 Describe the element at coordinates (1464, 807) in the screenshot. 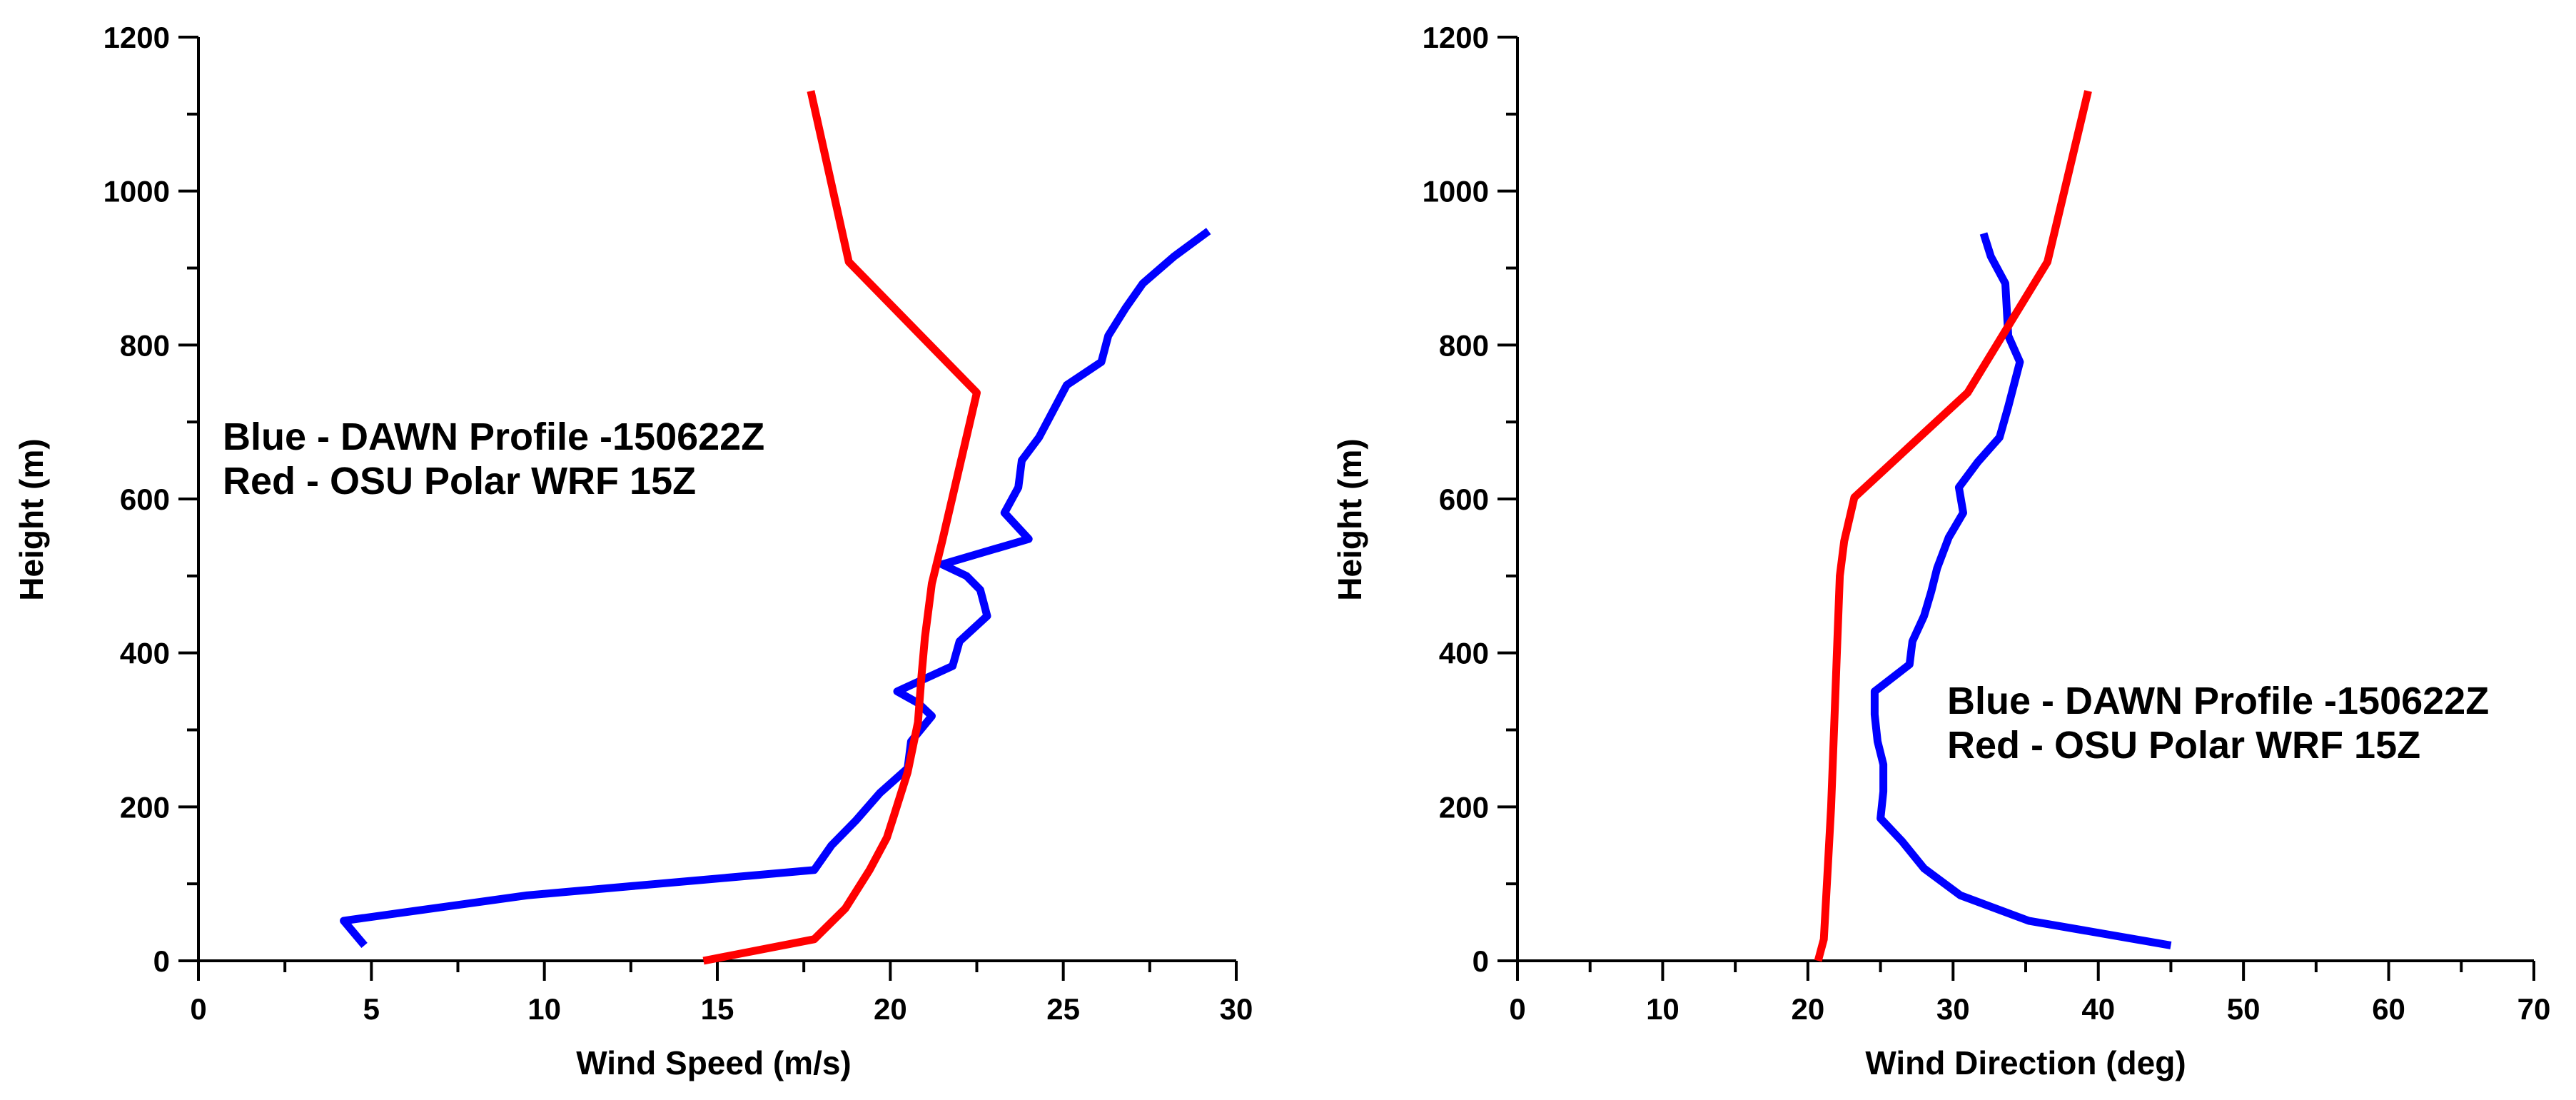

I see `wind-direction-y-tick-label: 200` at that location.